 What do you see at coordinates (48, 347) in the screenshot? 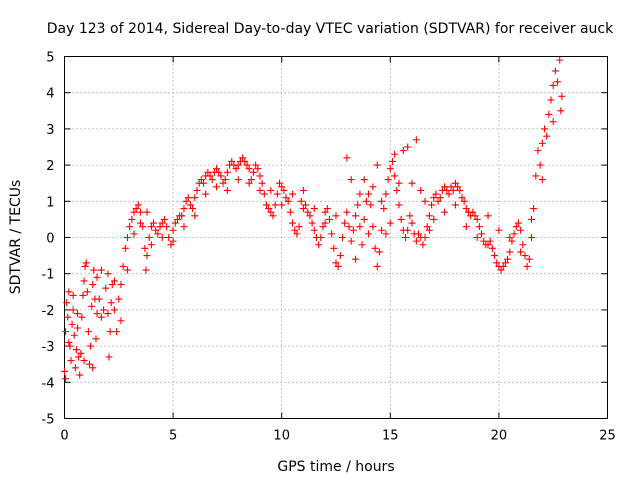
I see `y-tick-label: -3` at bounding box center [48, 347].